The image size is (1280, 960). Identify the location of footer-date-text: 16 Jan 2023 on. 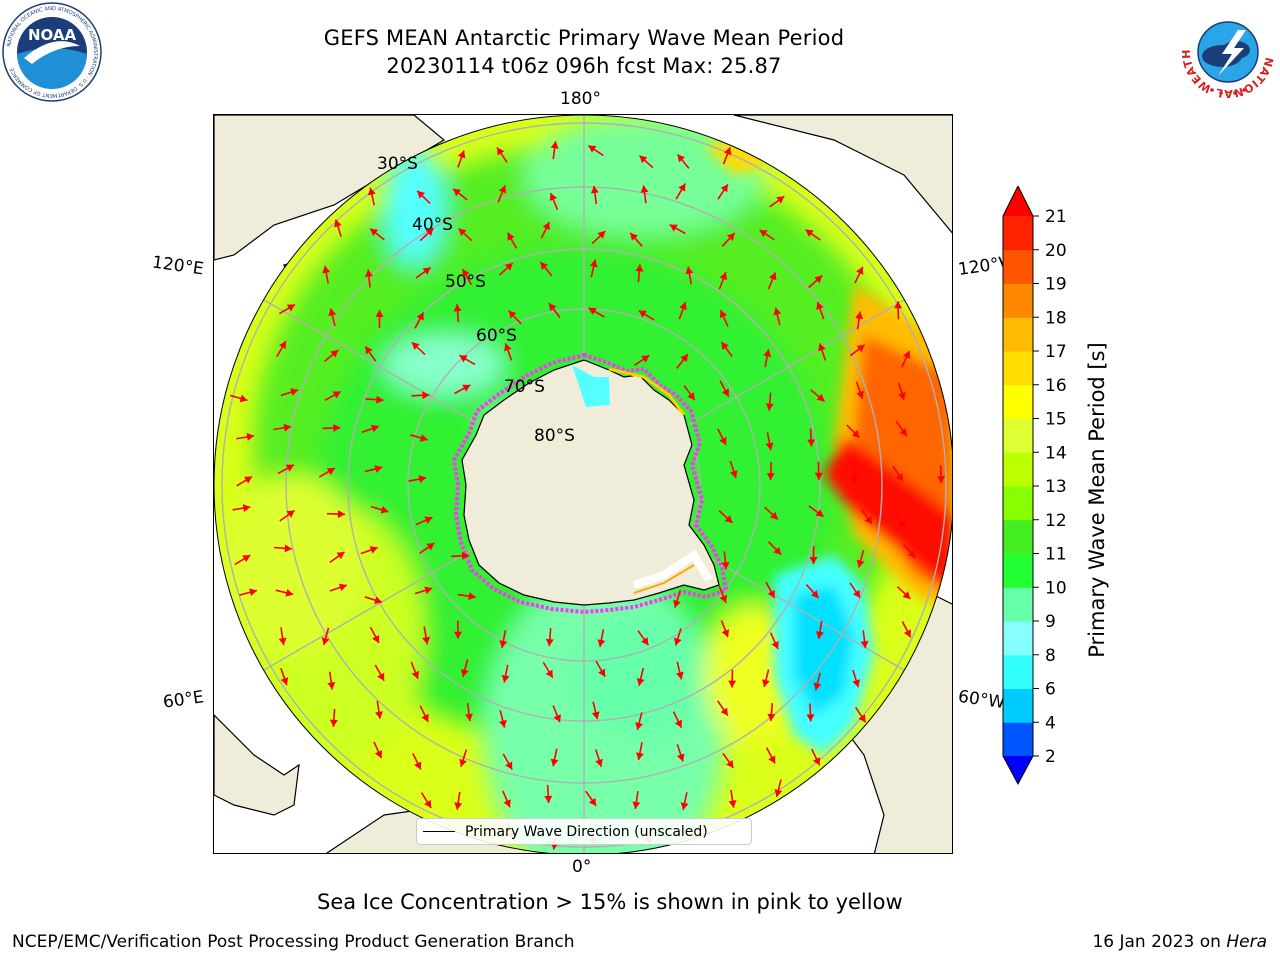
(1159, 942).